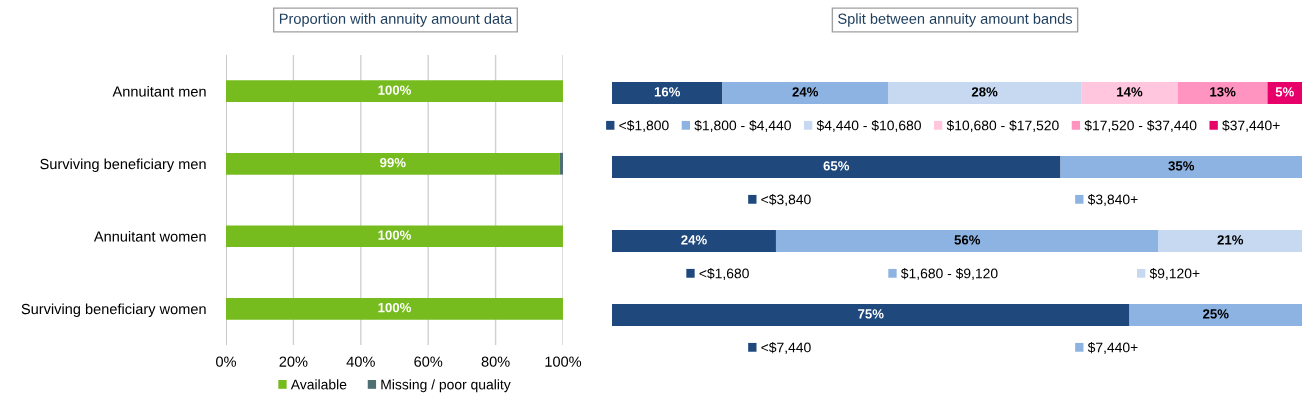  Describe the element at coordinates (644, 125) in the screenshot. I see `legend-label: <$1,800` at that location.